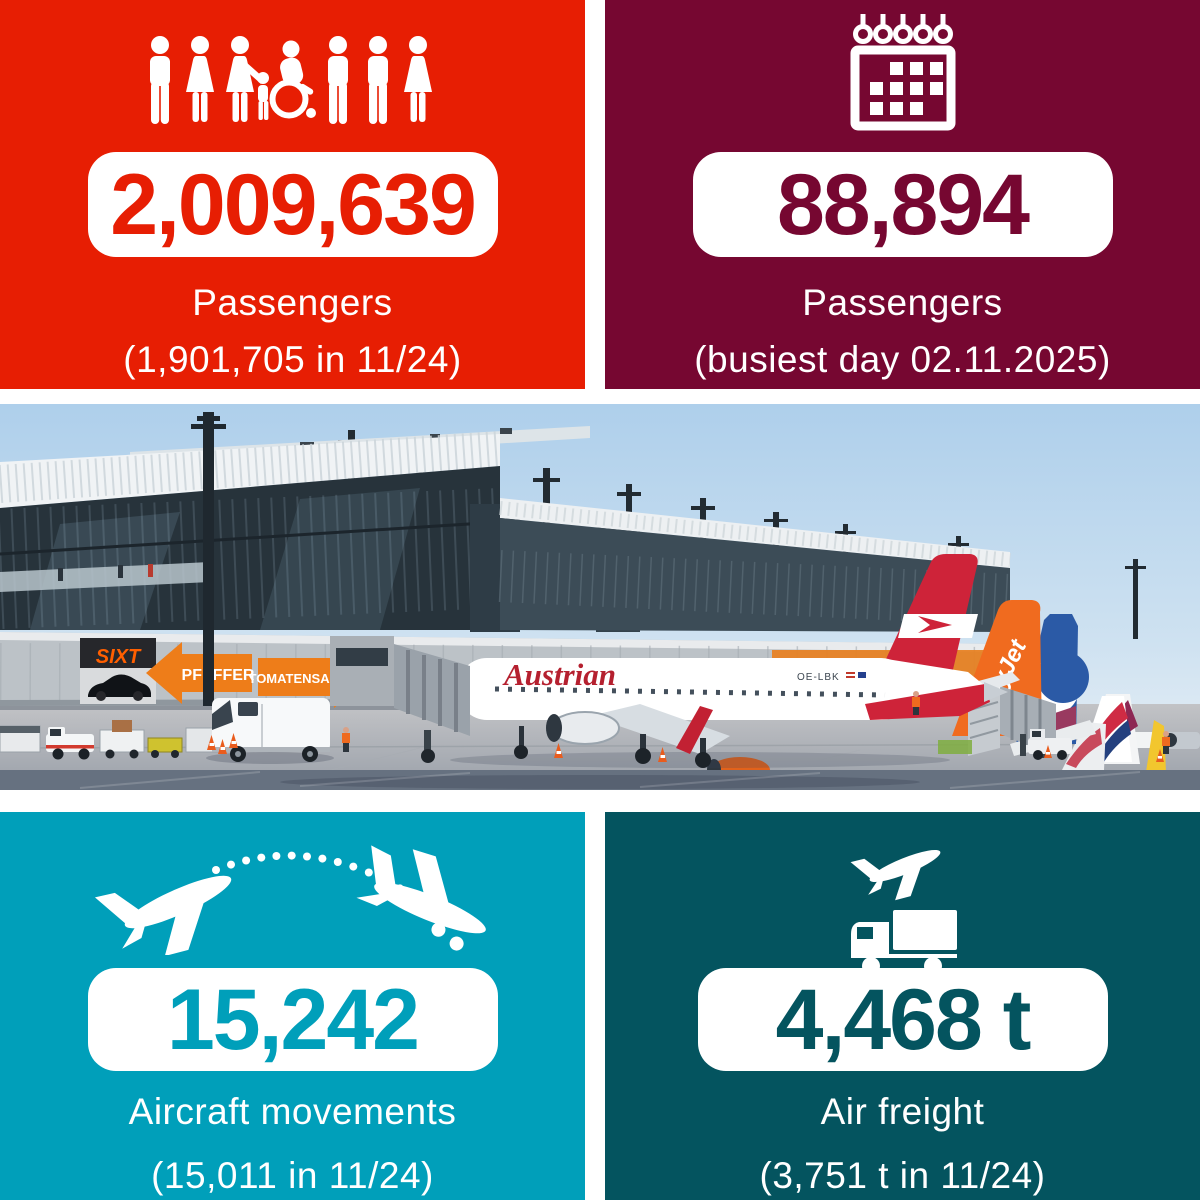  What do you see at coordinates (902, 1111) in the screenshot?
I see `panel-label: Air freight` at bounding box center [902, 1111].